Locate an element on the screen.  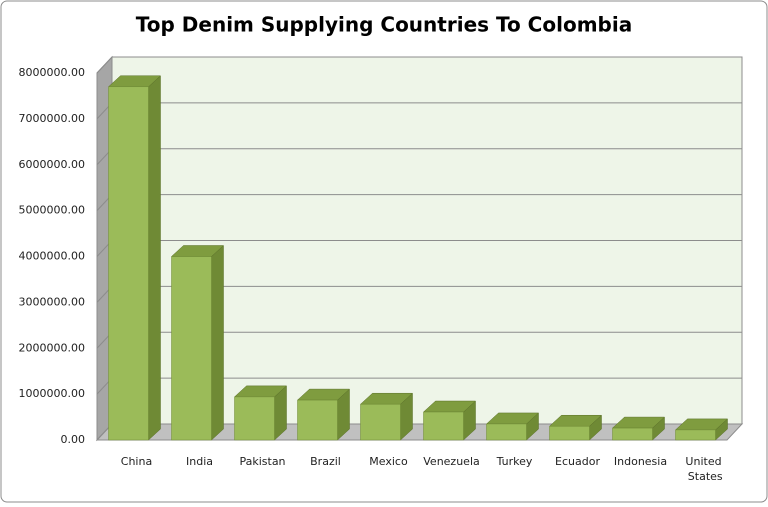
grid-line-side is located at coordinates (104, 65).